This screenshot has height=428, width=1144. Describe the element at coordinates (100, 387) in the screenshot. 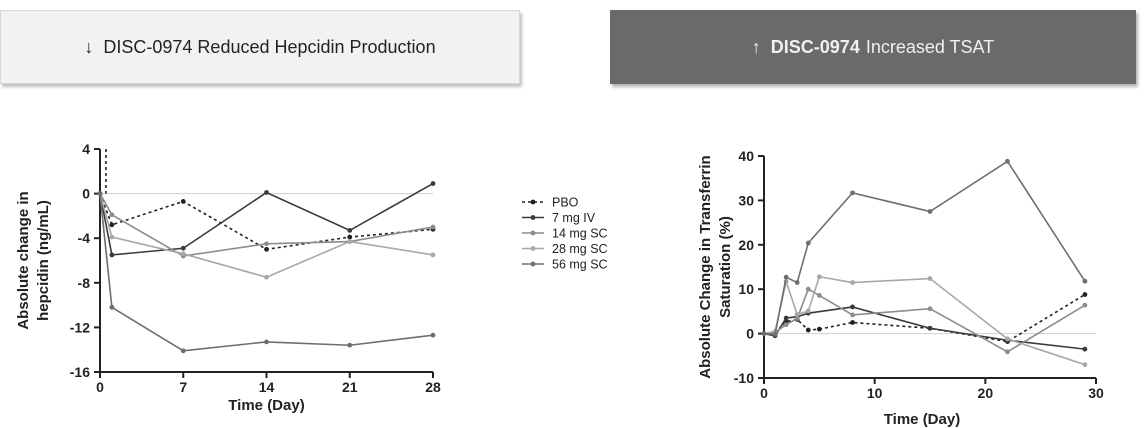

I see `hepcidin-x-tick-label: 0` at that location.